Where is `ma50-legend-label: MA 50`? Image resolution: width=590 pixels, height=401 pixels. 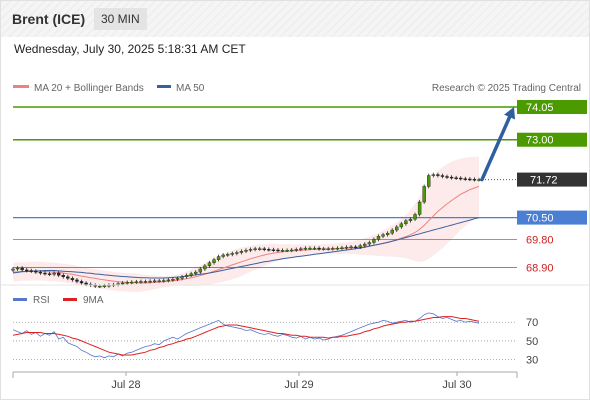
ma50-legend-label: MA 50 is located at coordinates (190, 88).